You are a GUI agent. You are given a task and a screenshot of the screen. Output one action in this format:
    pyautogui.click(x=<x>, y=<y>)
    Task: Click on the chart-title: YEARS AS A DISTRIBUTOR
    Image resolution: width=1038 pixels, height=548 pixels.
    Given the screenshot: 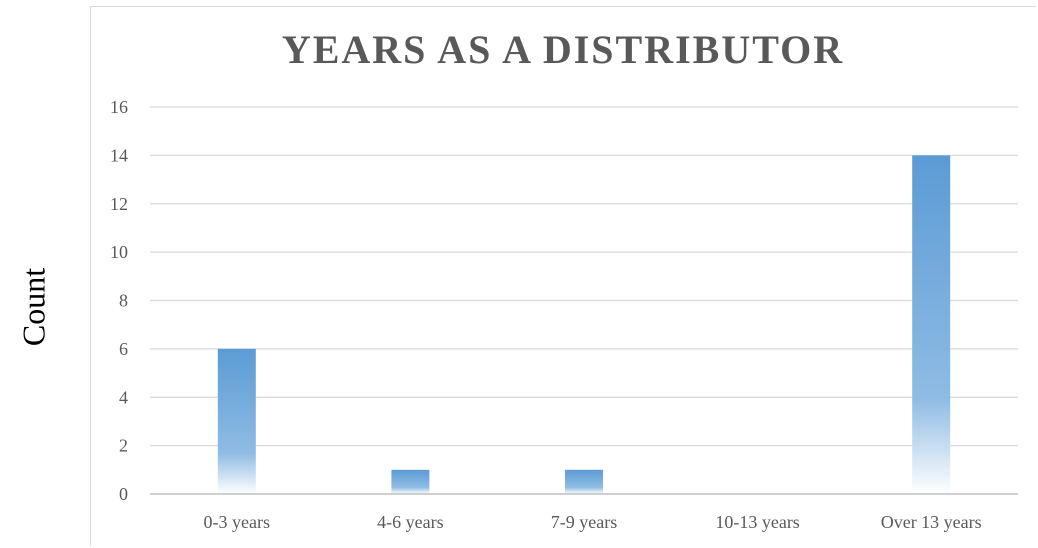 What is the action you would take?
    pyautogui.click(x=563, y=49)
    